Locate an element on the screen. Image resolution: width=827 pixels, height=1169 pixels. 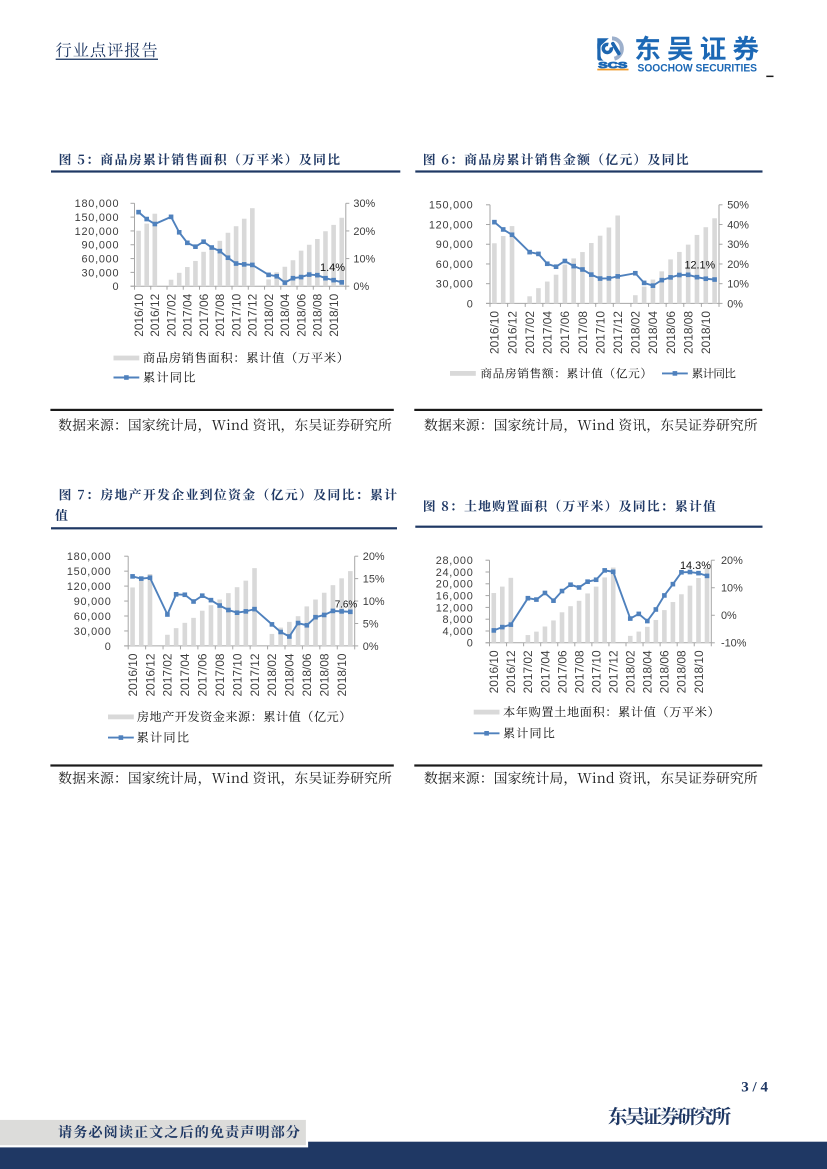
svg-text: -10% is located at coordinates (734, 644).